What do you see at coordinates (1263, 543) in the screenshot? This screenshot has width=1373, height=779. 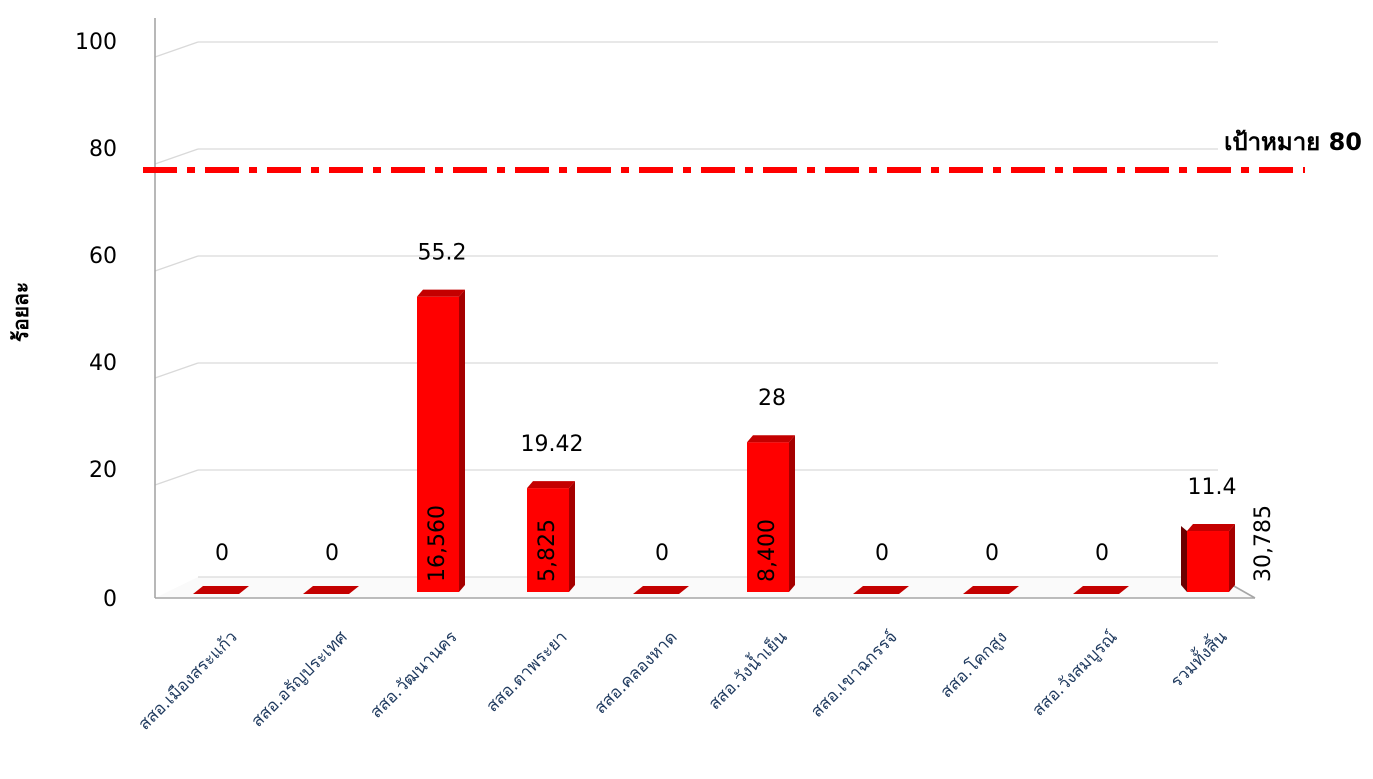 I see `count-label: 30,785` at bounding box center [1263, 543].